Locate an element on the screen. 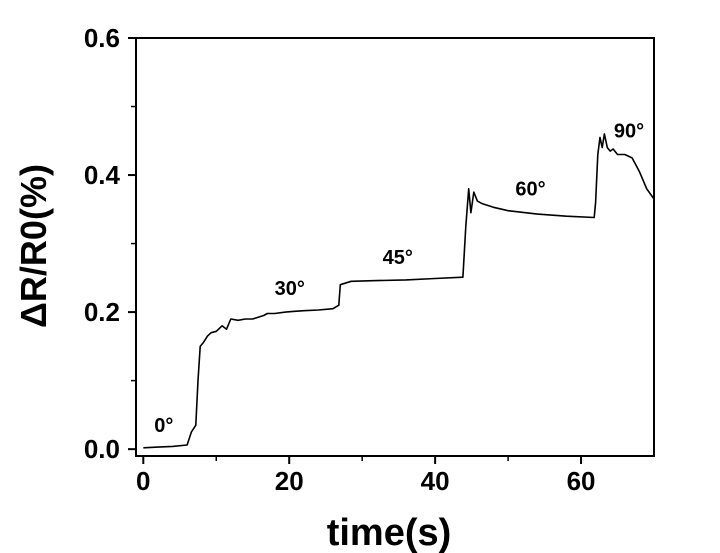 The image size is (720, 553). x-axis-label: time(s) is located at coordinates (389, 532).